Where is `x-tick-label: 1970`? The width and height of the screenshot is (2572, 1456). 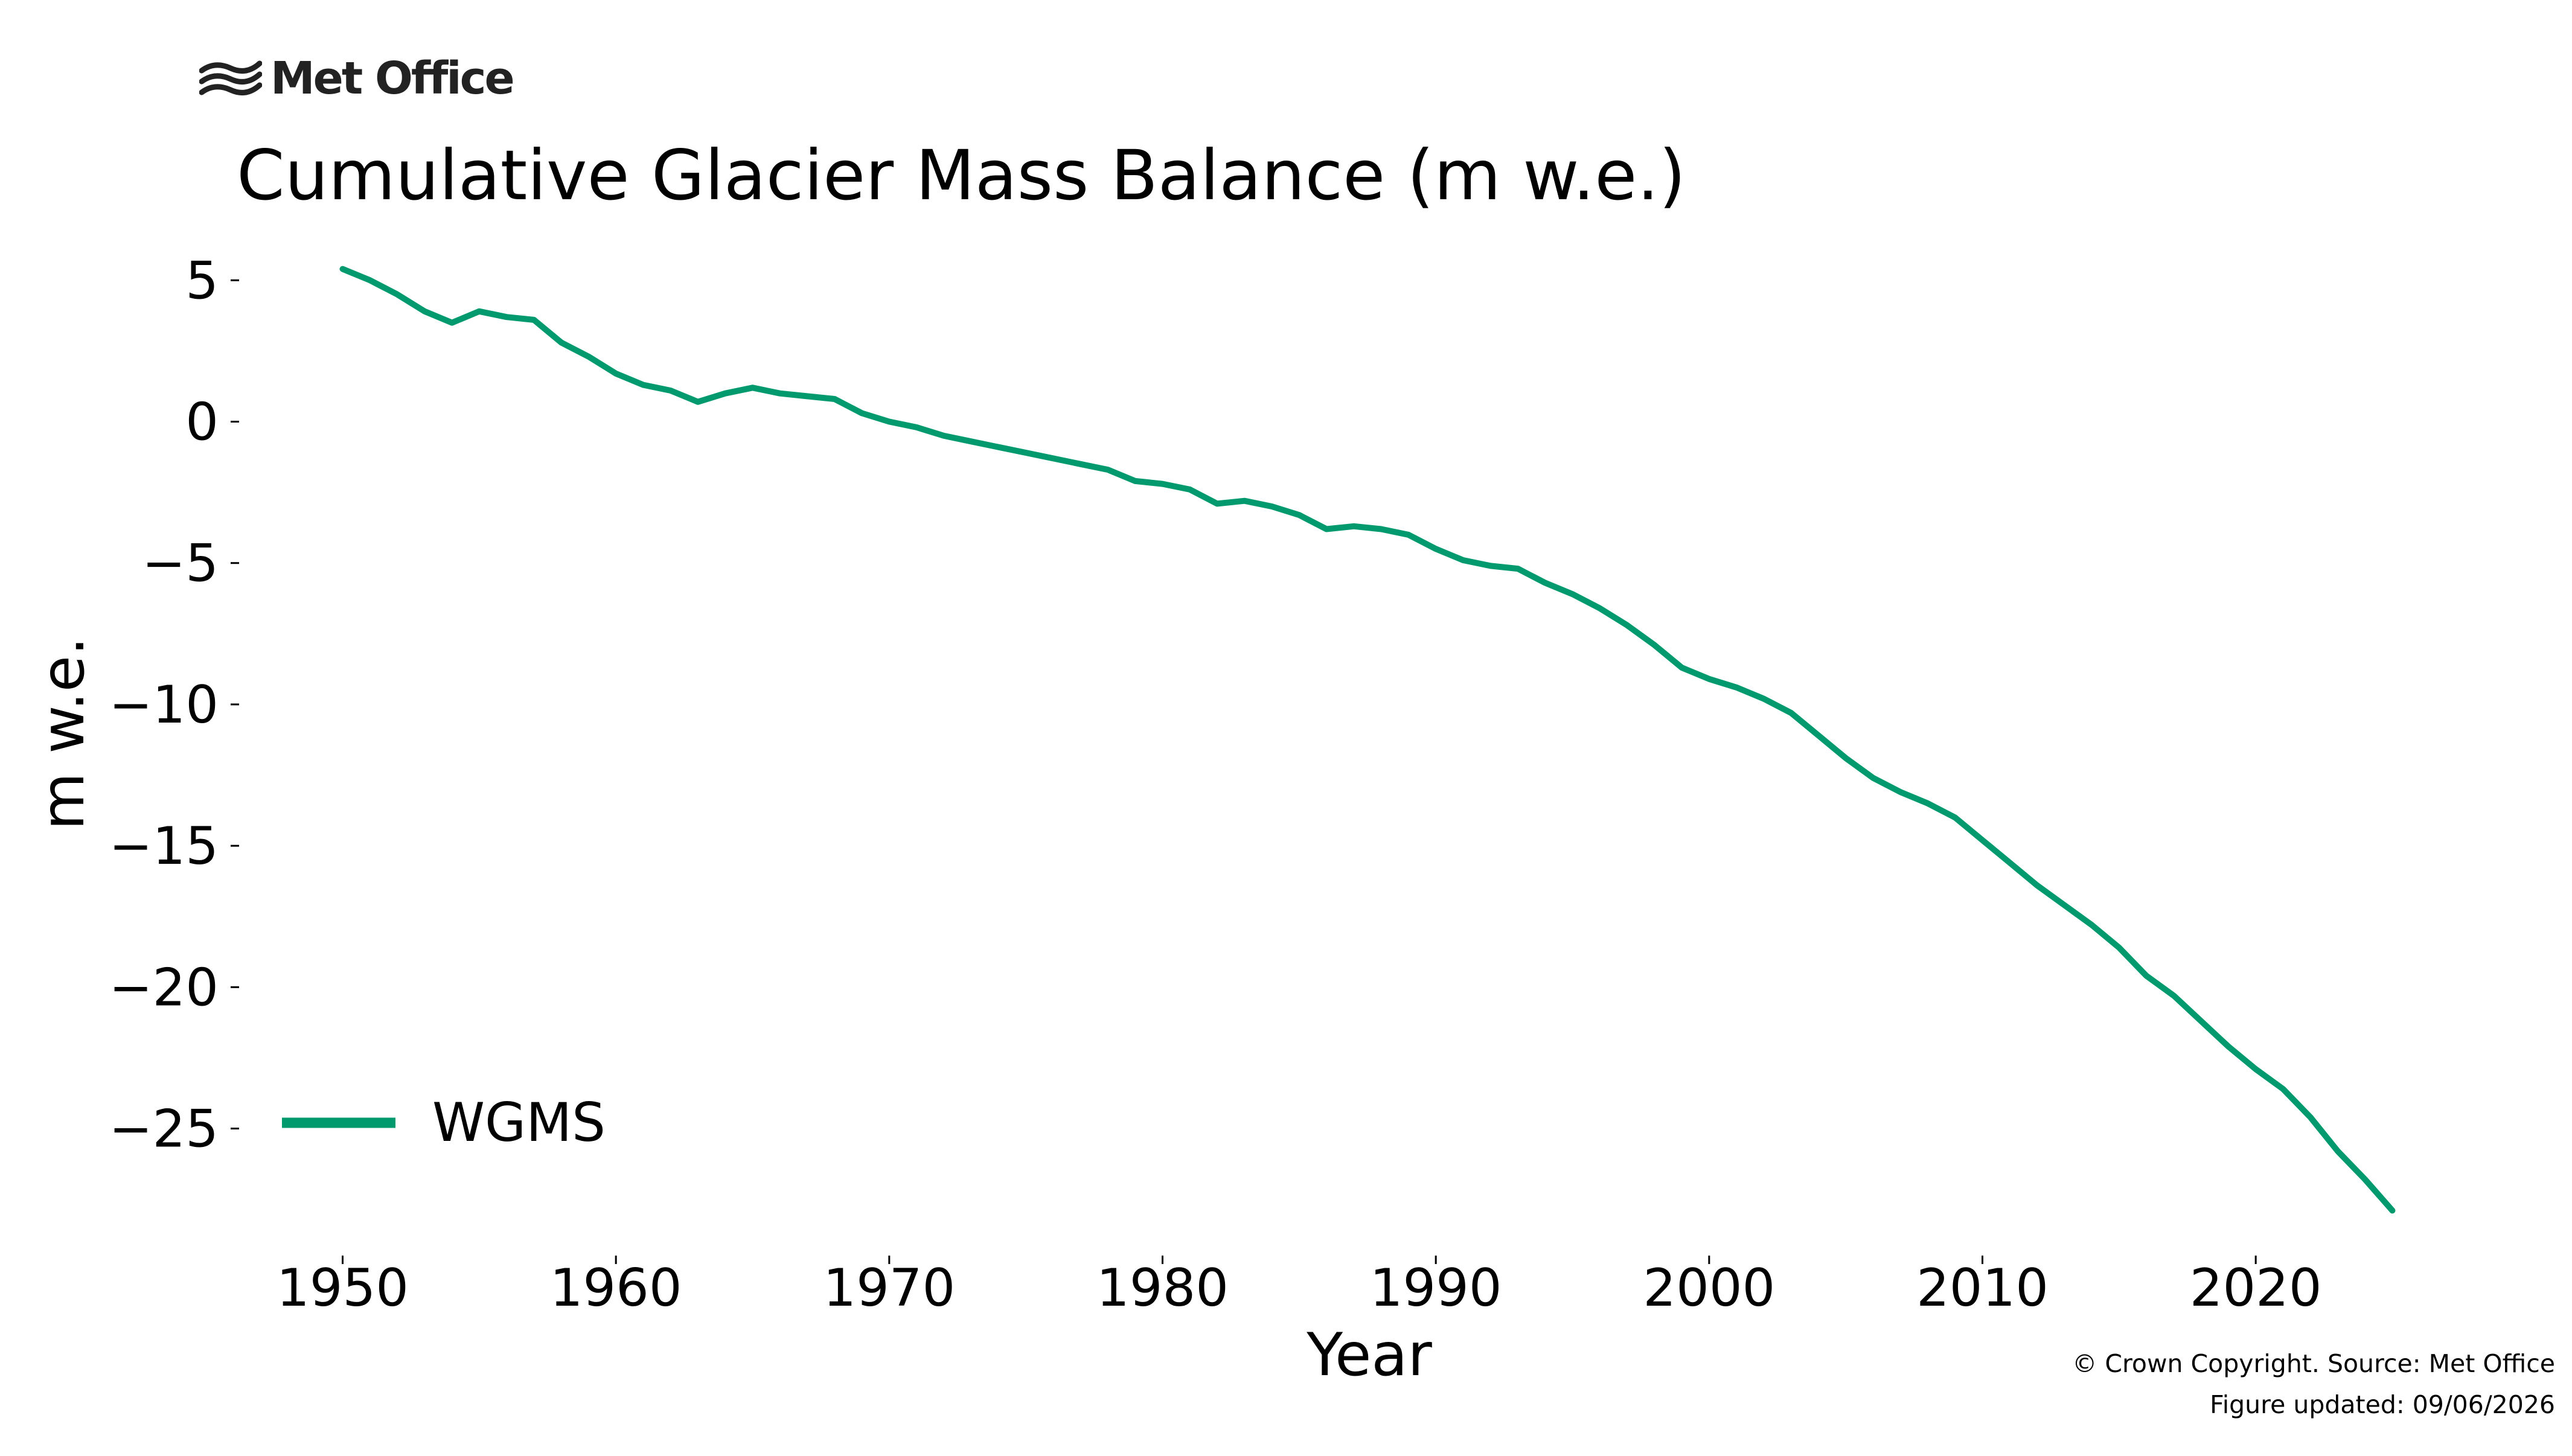
x-tick-label: 1970 is located at coordinates (889, 1288).